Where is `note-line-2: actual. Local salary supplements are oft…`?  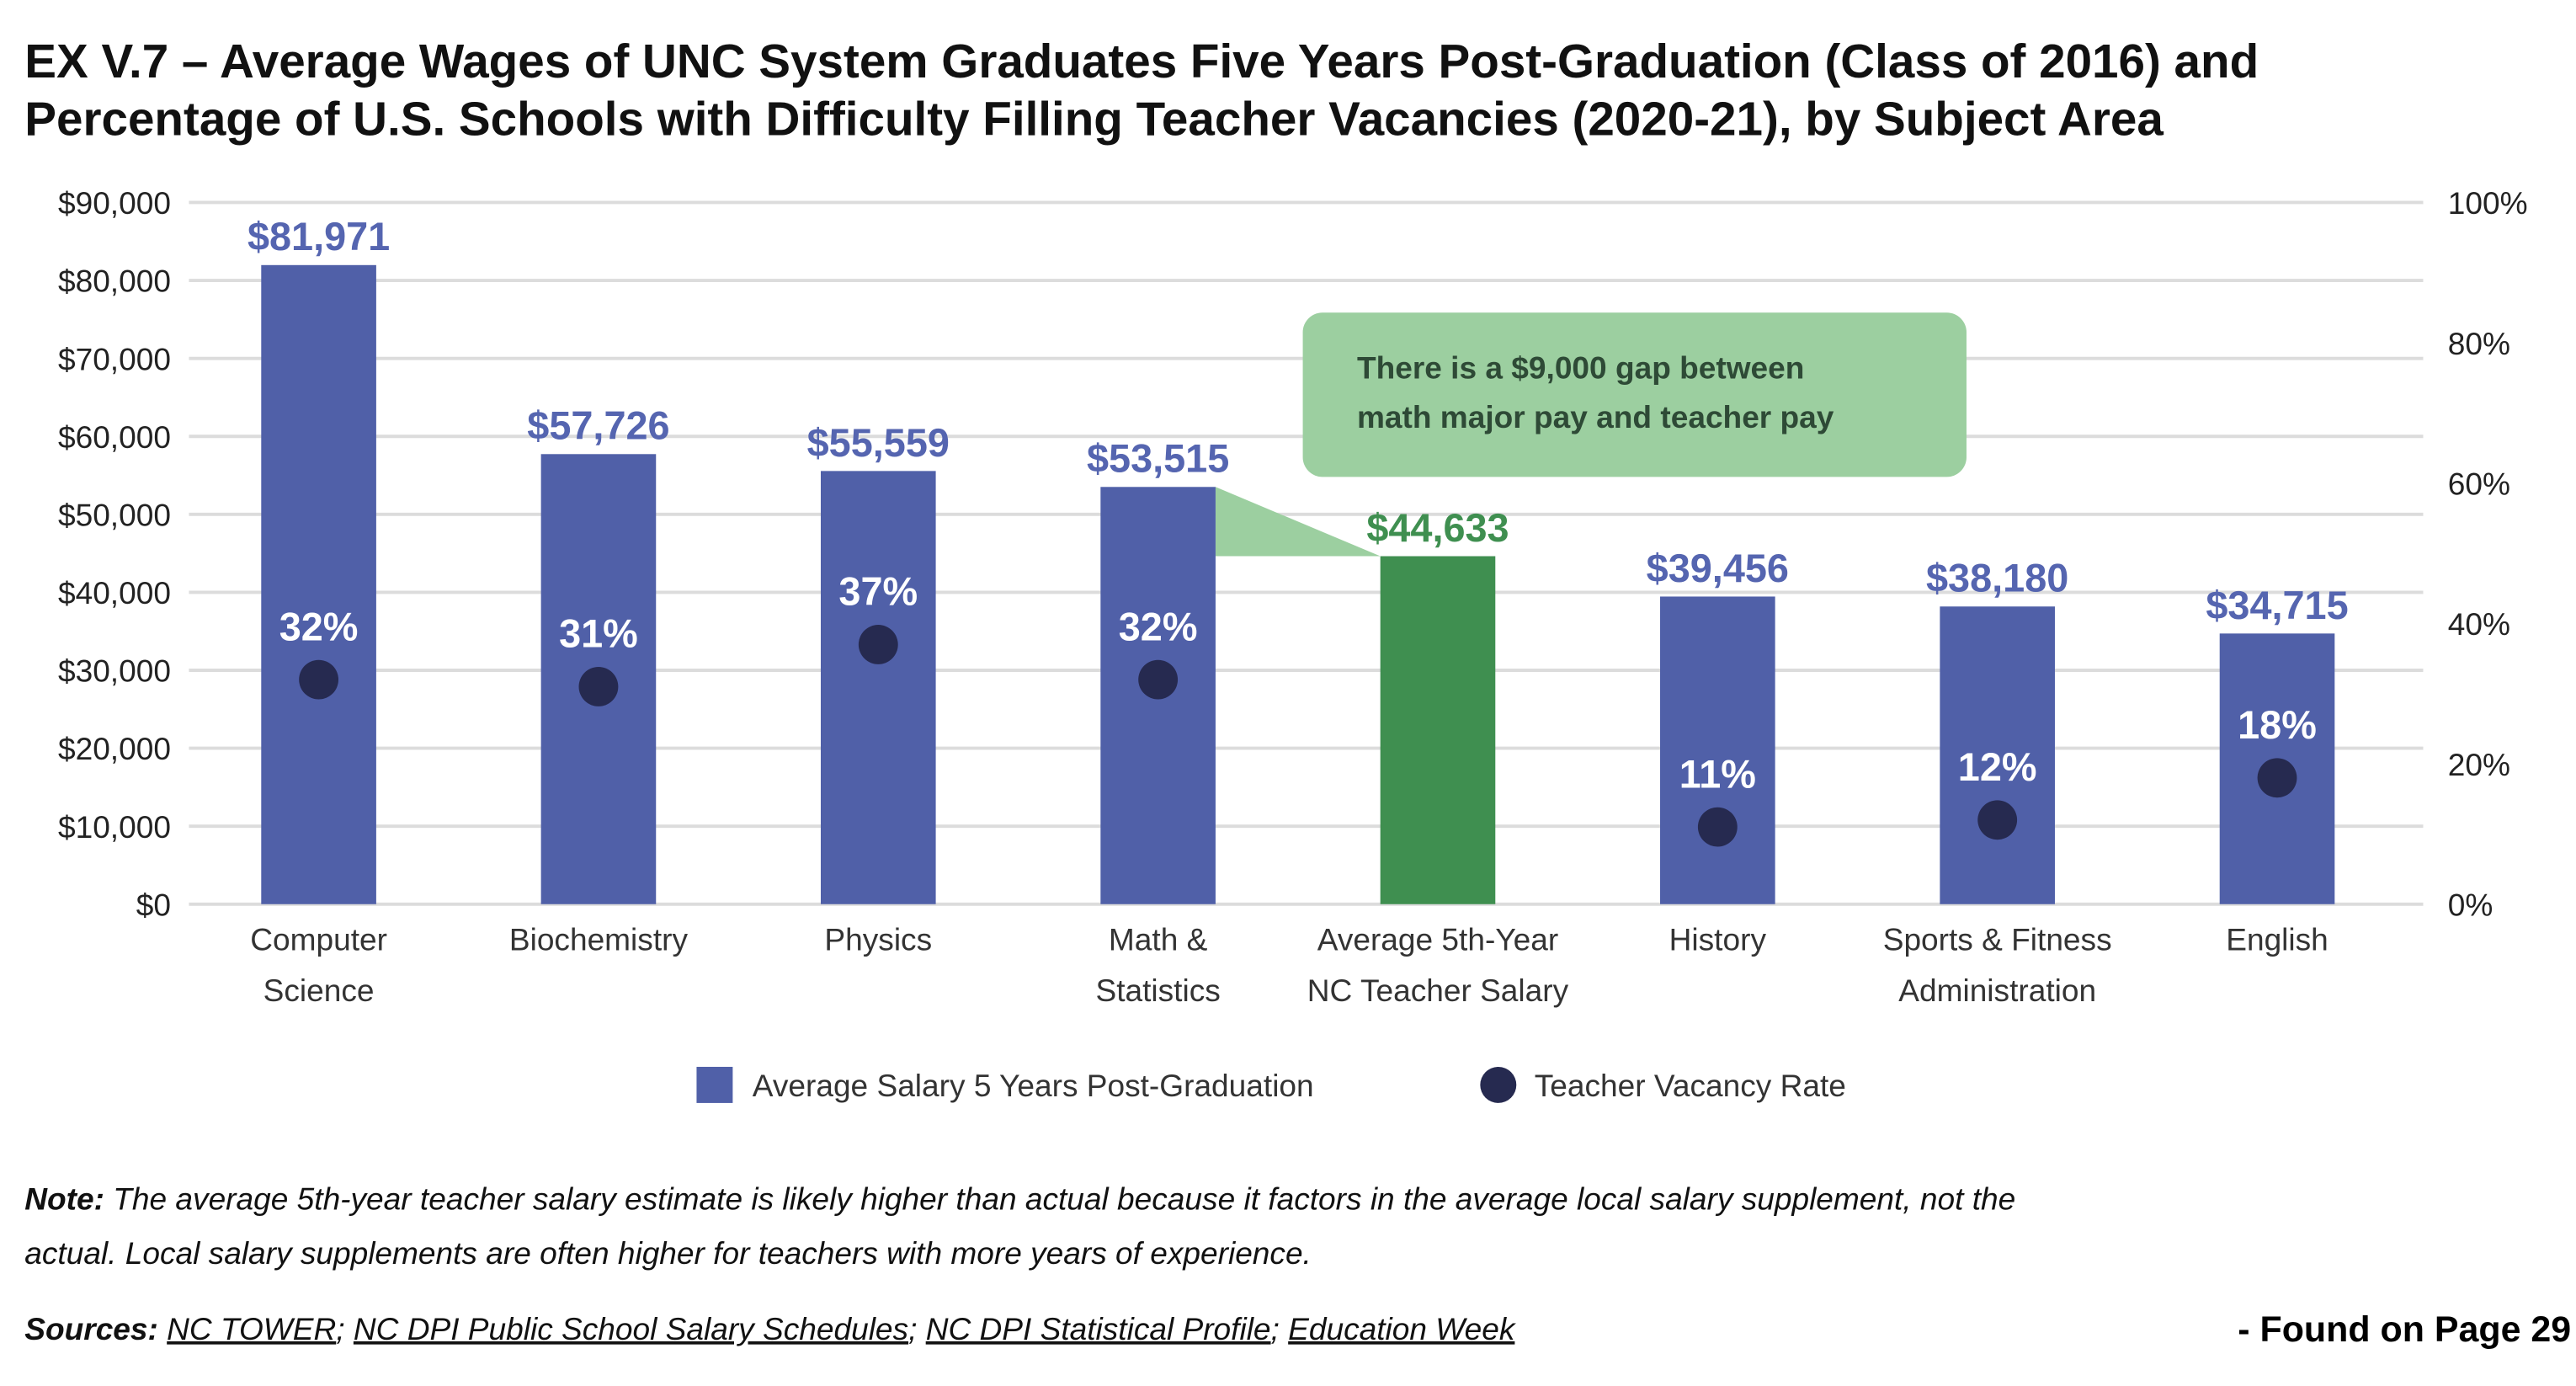 note-line-2: actual. Local salary supplements are oft… is located at coordinates (668, 1253).